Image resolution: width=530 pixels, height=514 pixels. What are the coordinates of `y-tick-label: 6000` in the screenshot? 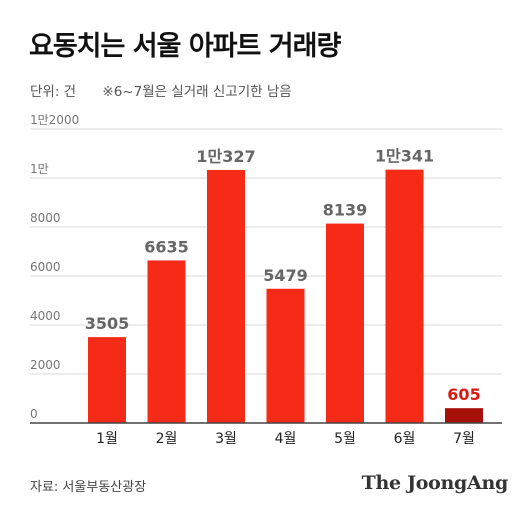 It's located at (45, 267).